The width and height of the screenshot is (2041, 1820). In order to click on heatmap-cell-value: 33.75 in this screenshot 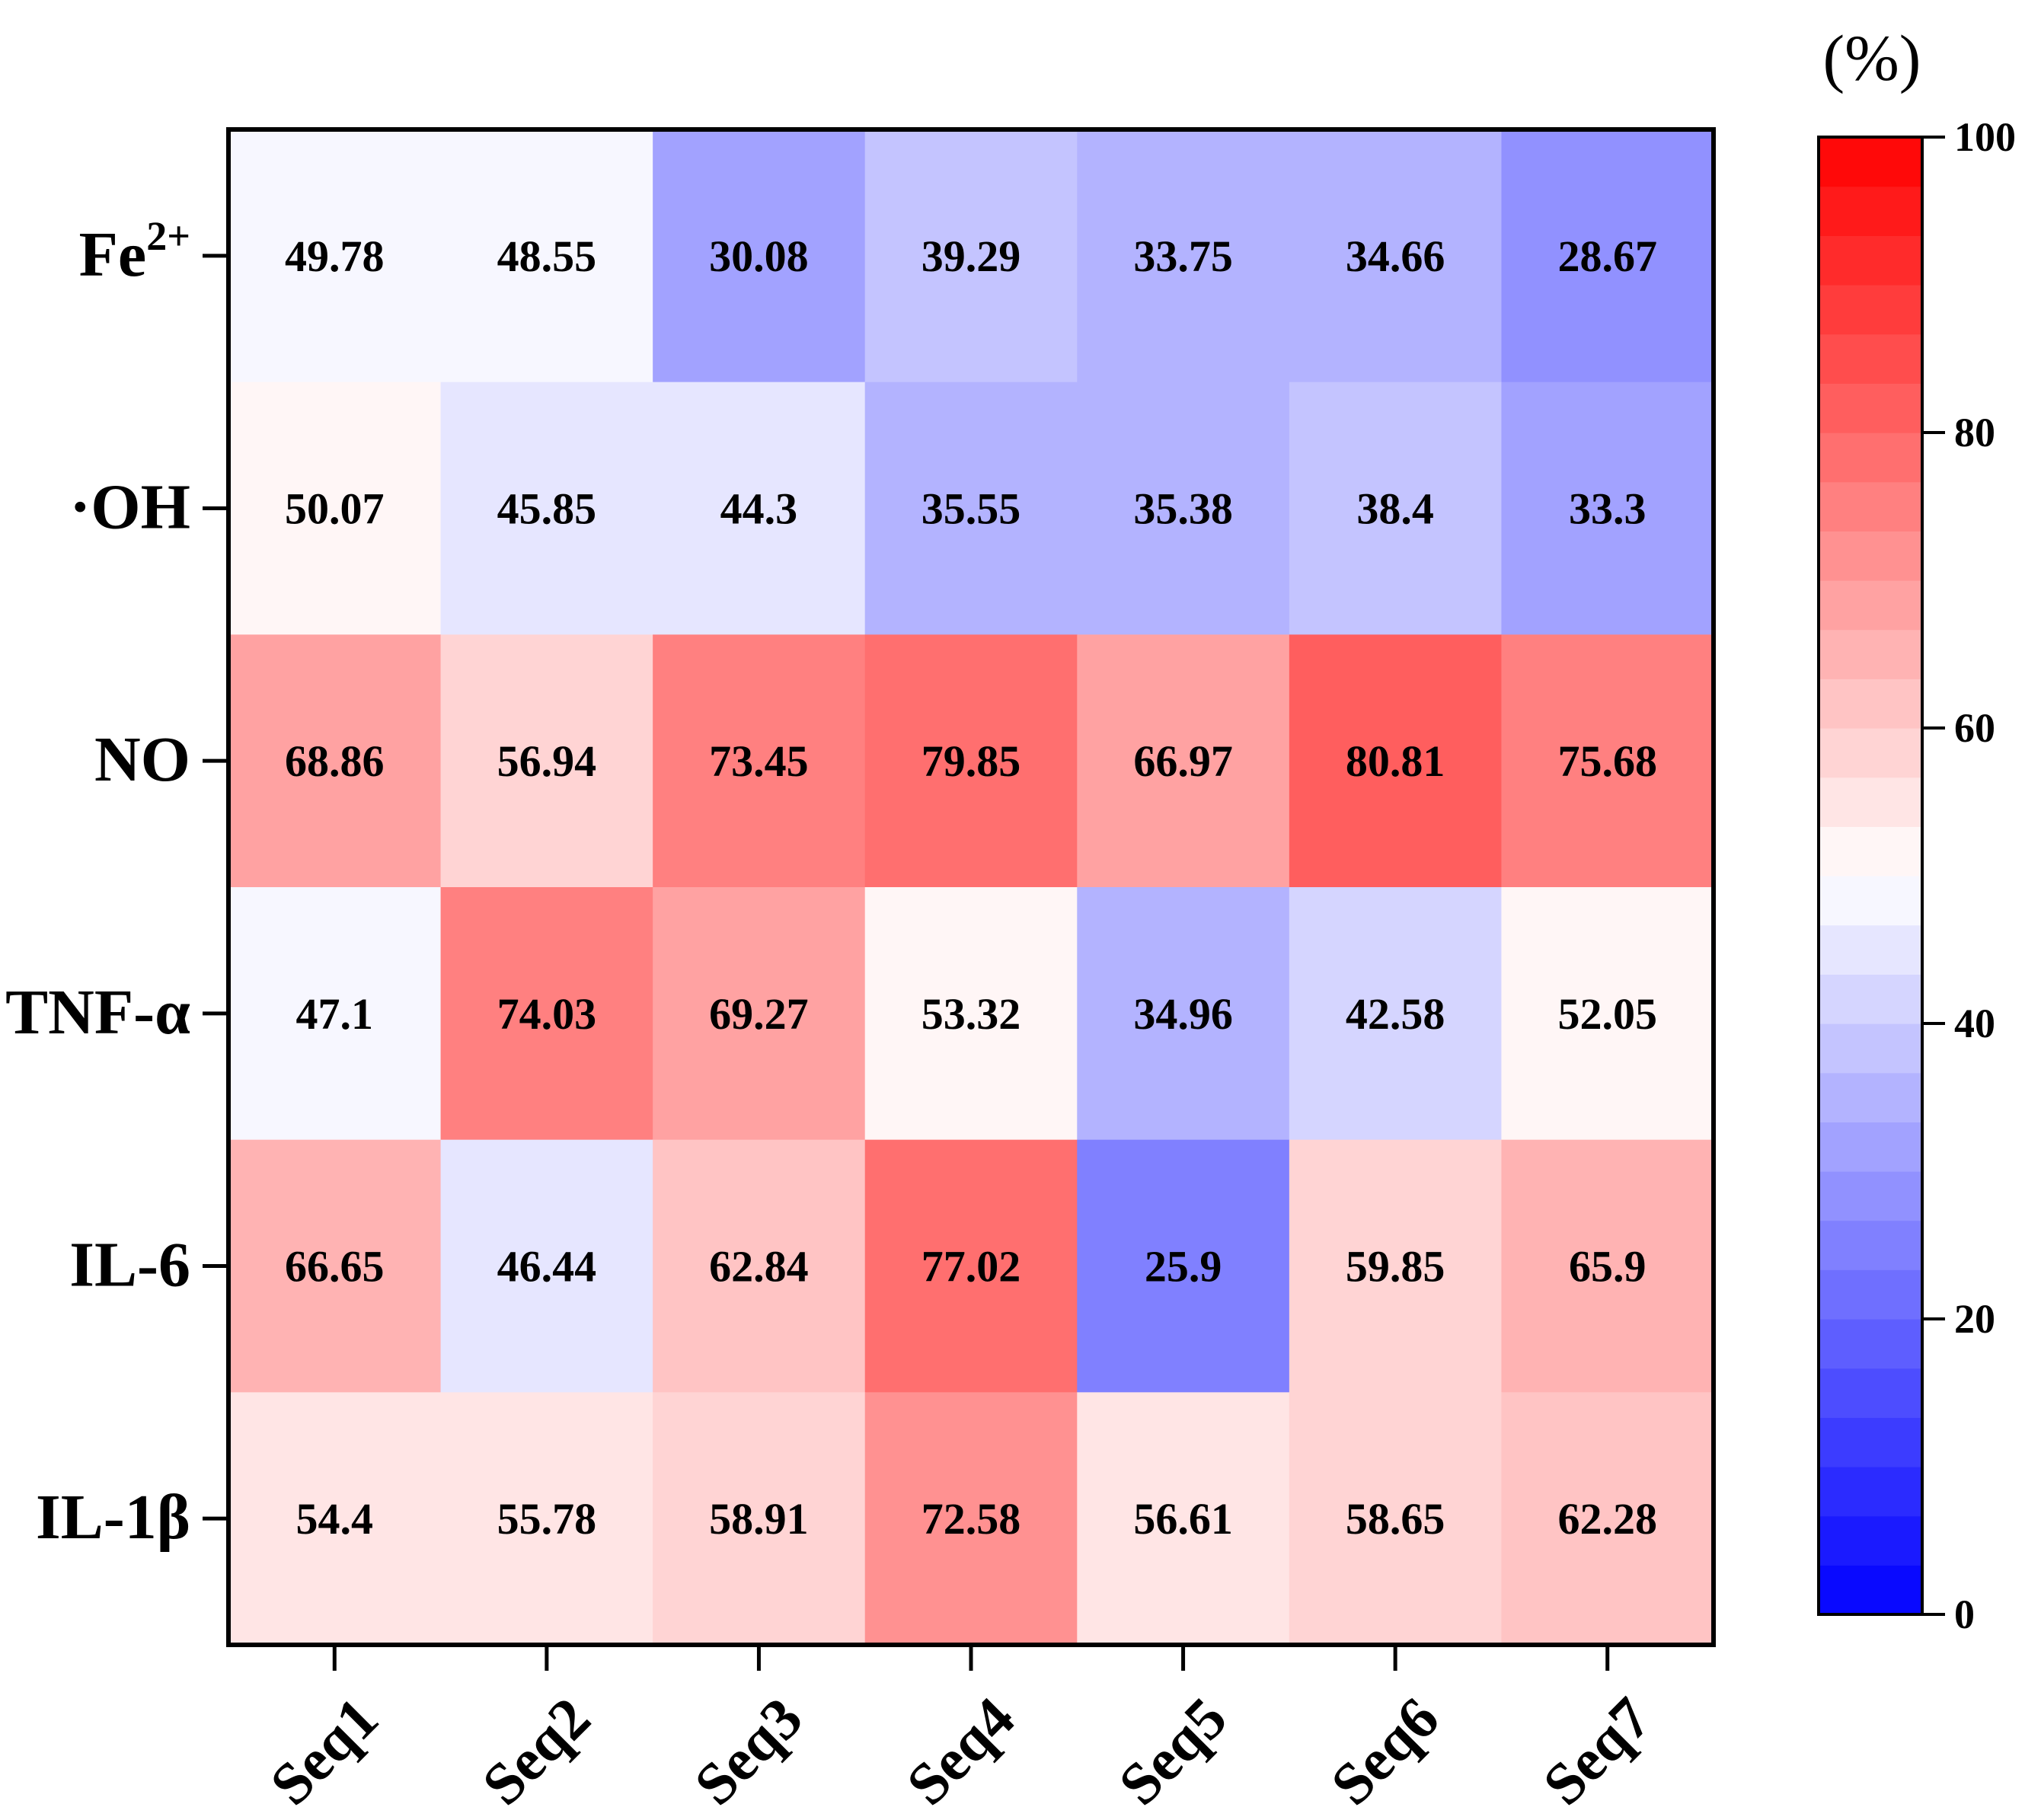, I will do `click(1183, 256)`.